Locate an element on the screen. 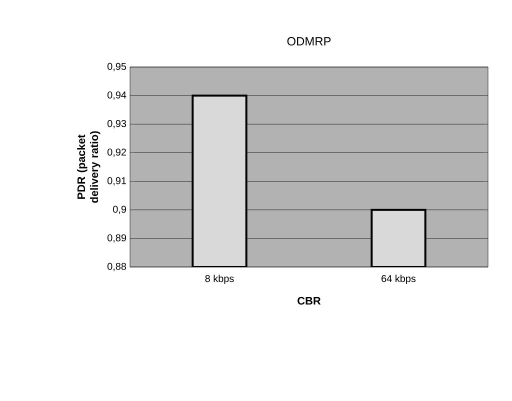  x-axis-title: CBR is located at coordinates (309, 300).